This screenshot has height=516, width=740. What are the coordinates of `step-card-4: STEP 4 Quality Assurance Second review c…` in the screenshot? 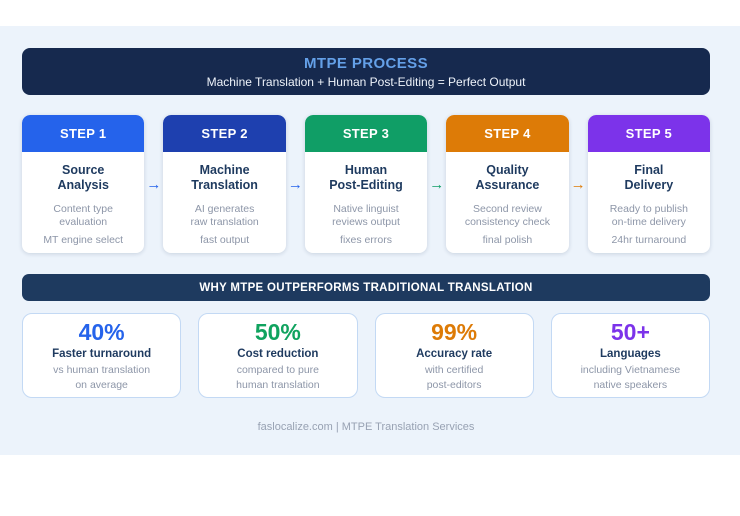 It's located at (507, 184).